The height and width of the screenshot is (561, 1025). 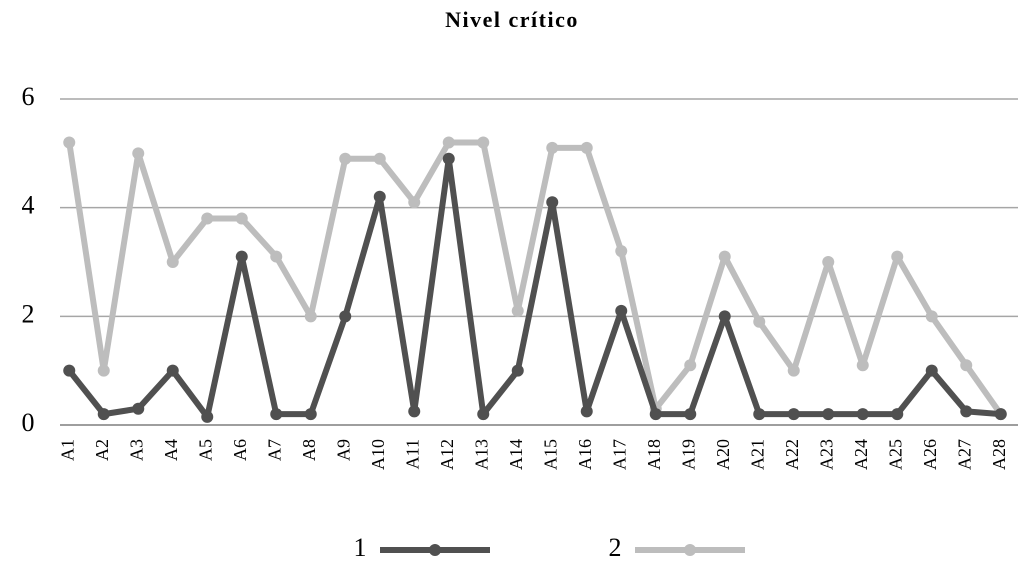 What do you see at coordinates (516, 454) in the screenshot?
I see `x-tick-label: A14` at bounding box center [516, 454].